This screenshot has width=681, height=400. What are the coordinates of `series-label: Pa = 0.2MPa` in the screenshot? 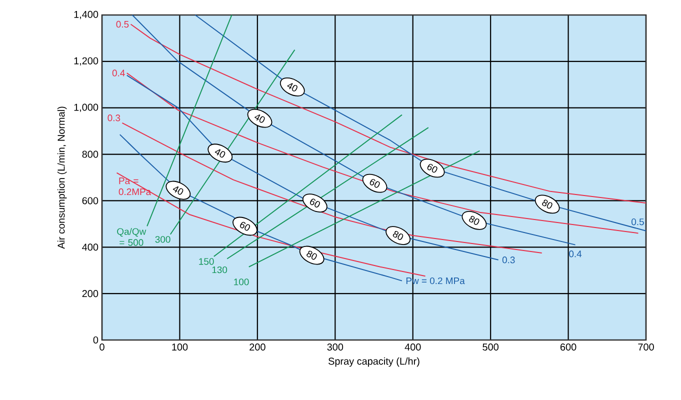 It's located at (135, 187).